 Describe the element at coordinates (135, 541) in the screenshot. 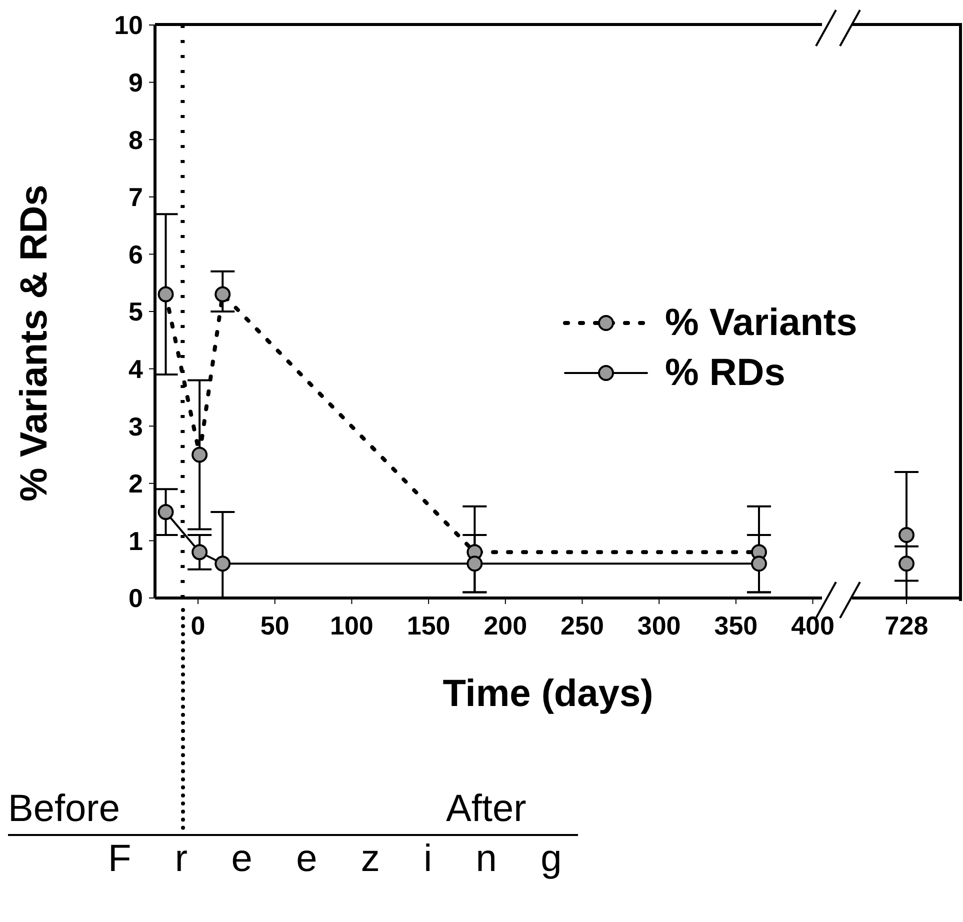

I see `y-tick-label: 1` at that location.